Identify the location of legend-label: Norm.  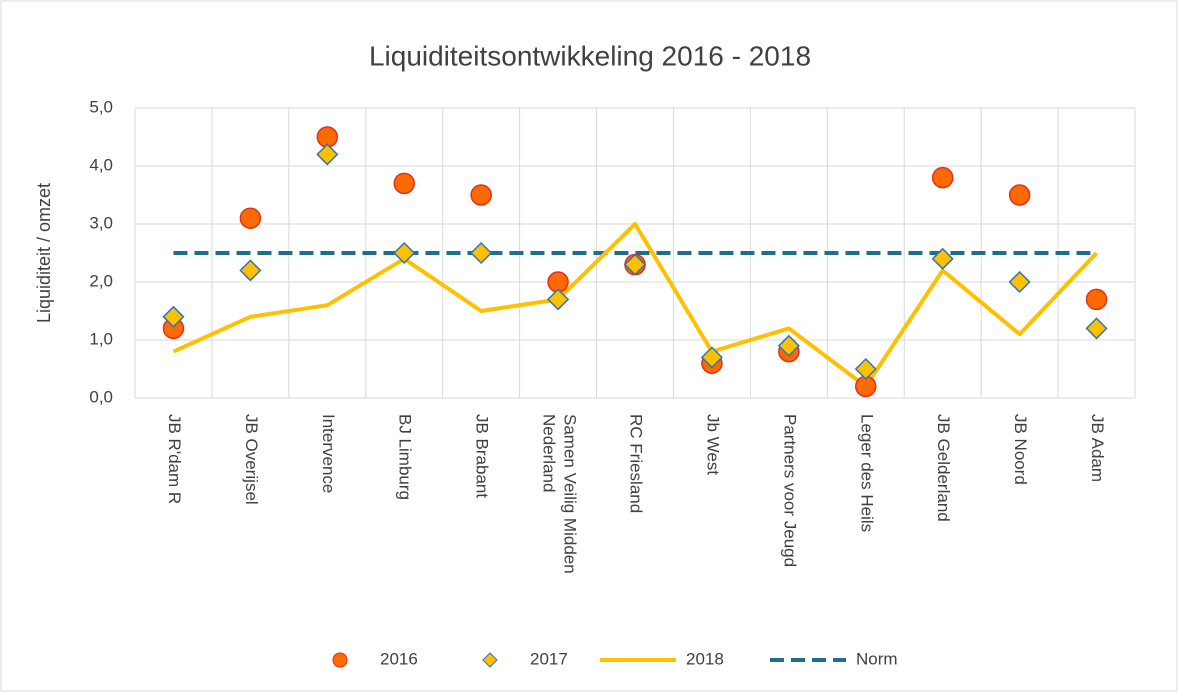
(877, 658).